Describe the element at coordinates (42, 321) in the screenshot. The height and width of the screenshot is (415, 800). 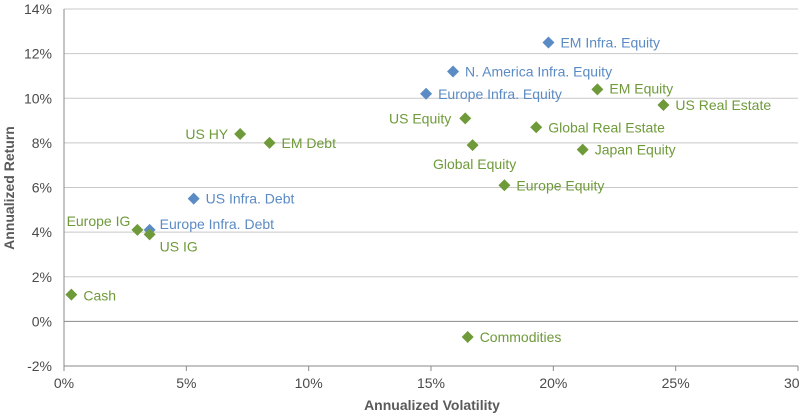
I see `y-tick-label: 0%` at that location.